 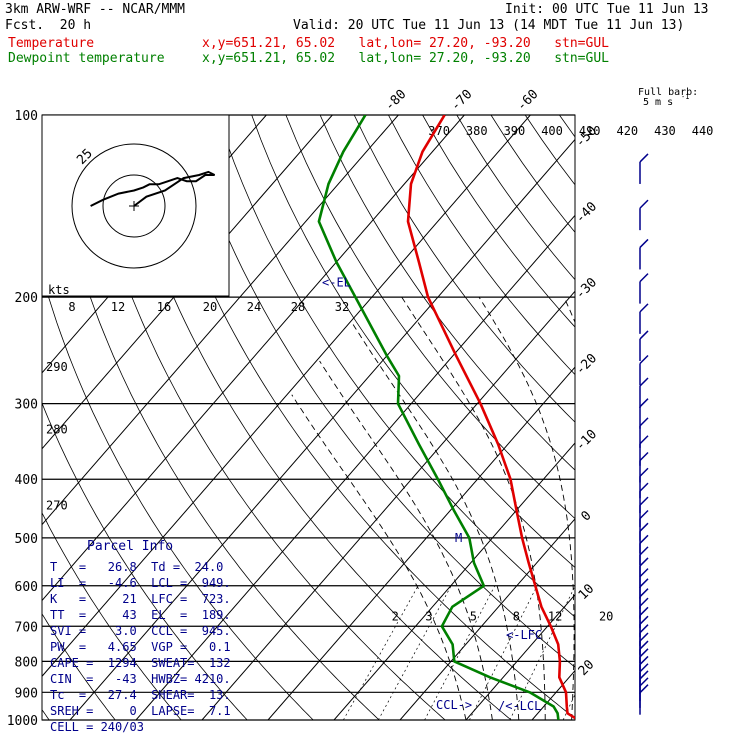 I want to click on mixing-ratio-tick-label: 8, so click(x=516, y=616).